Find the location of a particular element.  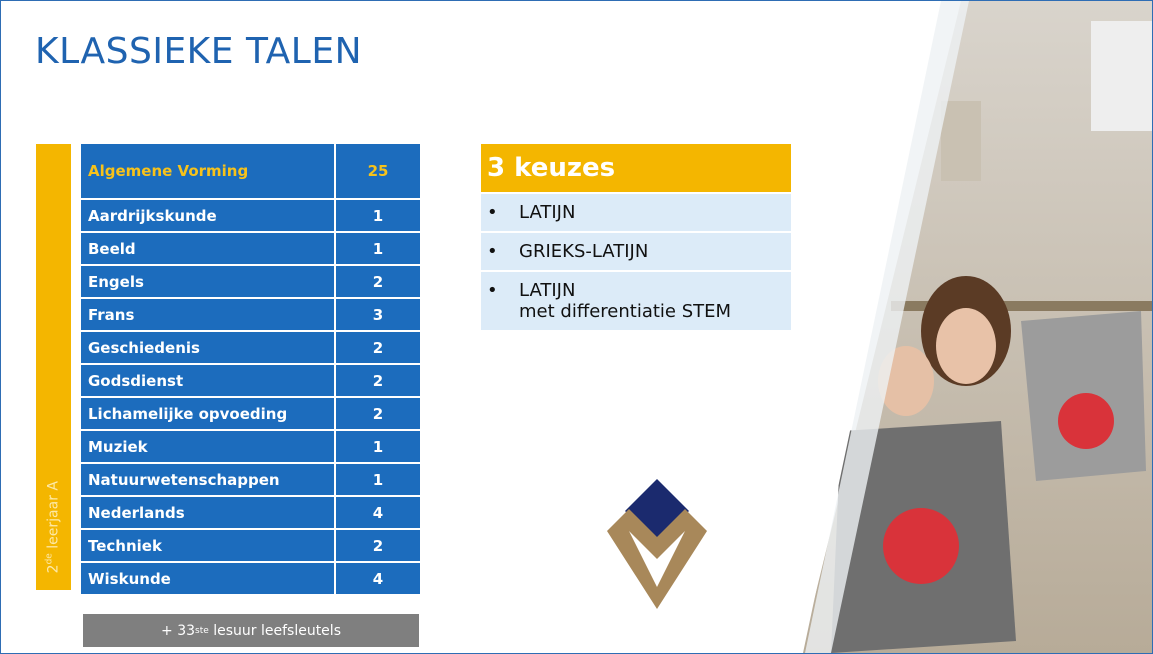

logo is located at coordinates (657, 544).